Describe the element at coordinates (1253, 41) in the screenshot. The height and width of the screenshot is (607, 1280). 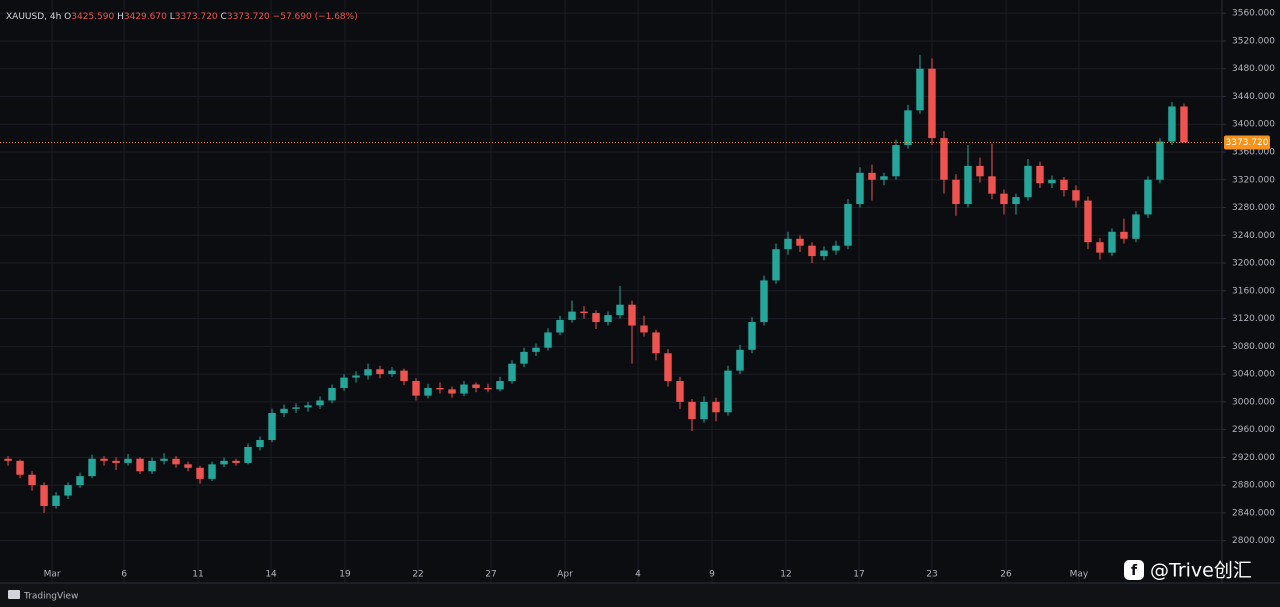
I see `y-tick-label: 3520.000` at that location.